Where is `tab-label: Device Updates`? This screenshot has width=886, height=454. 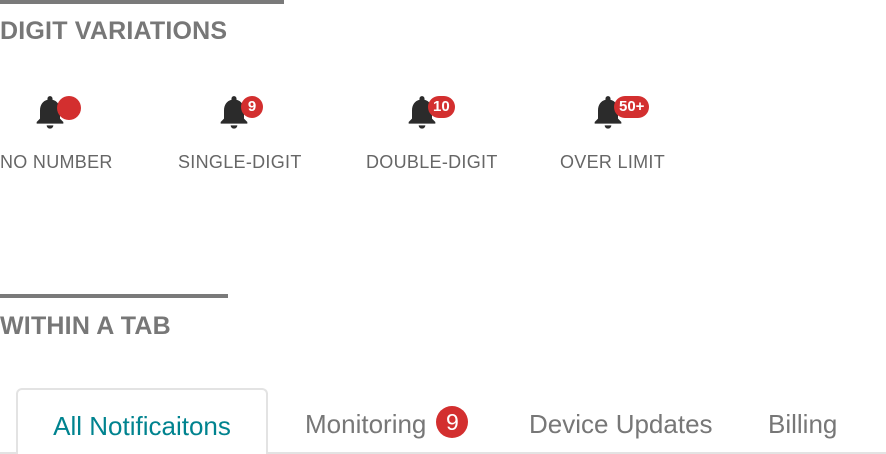 tab-label: Device Updates is located at coordinates (621, 424).